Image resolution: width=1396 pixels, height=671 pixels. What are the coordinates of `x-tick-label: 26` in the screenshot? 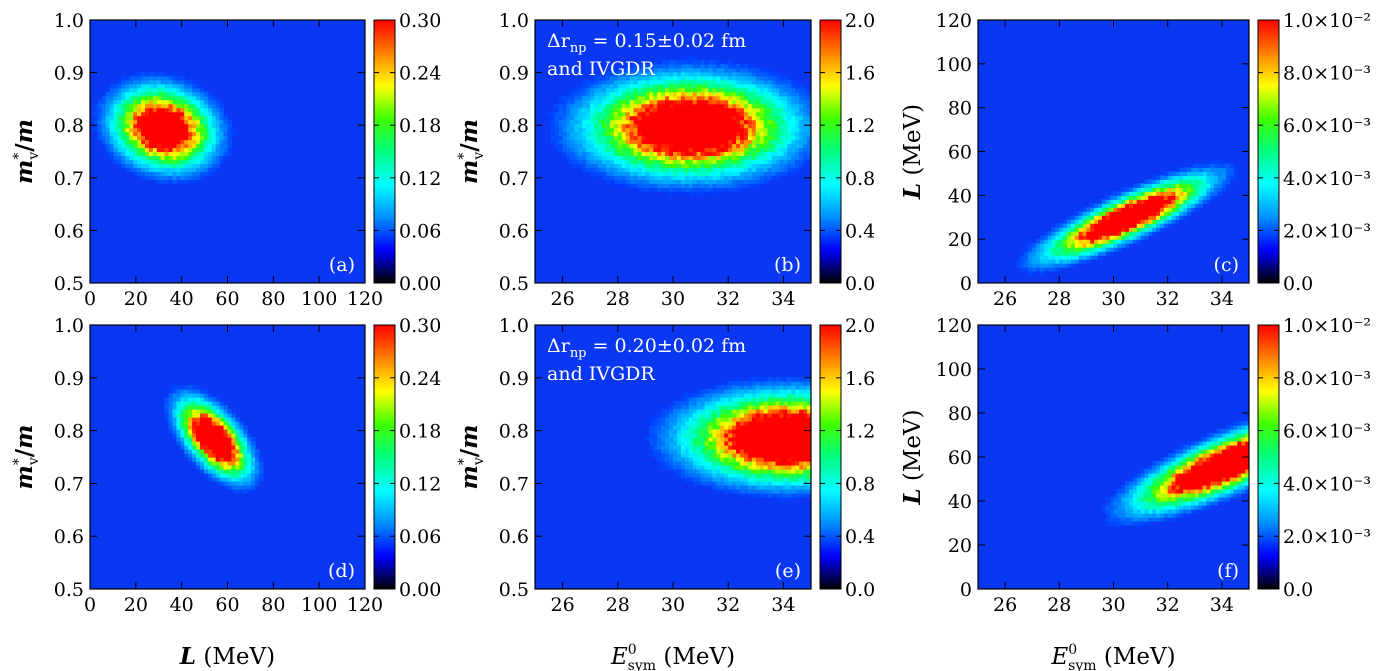 It's located at (563, 299).